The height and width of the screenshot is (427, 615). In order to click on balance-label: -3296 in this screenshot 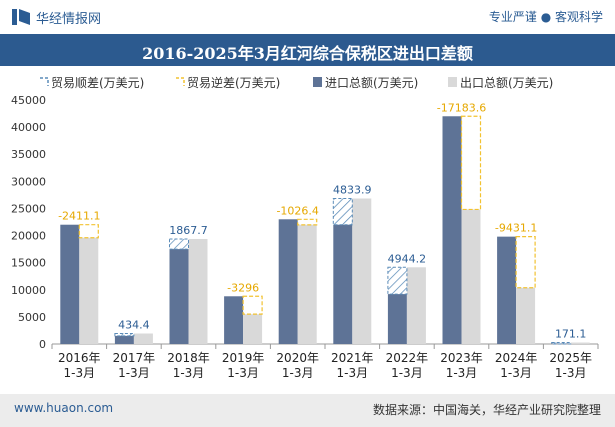, I will do `click(243, 287)`.